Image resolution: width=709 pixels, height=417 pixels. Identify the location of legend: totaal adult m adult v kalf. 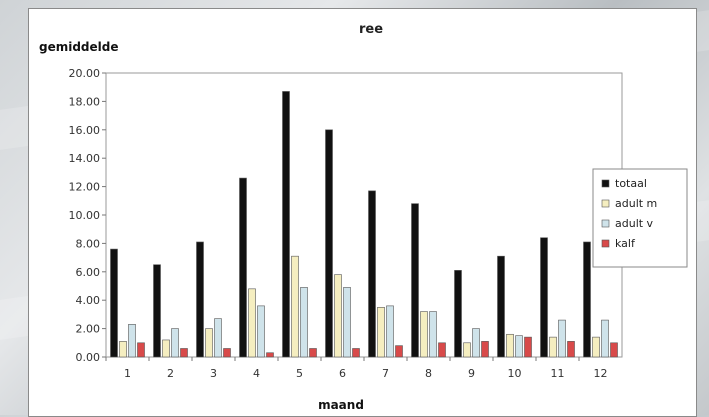
(640, 218).